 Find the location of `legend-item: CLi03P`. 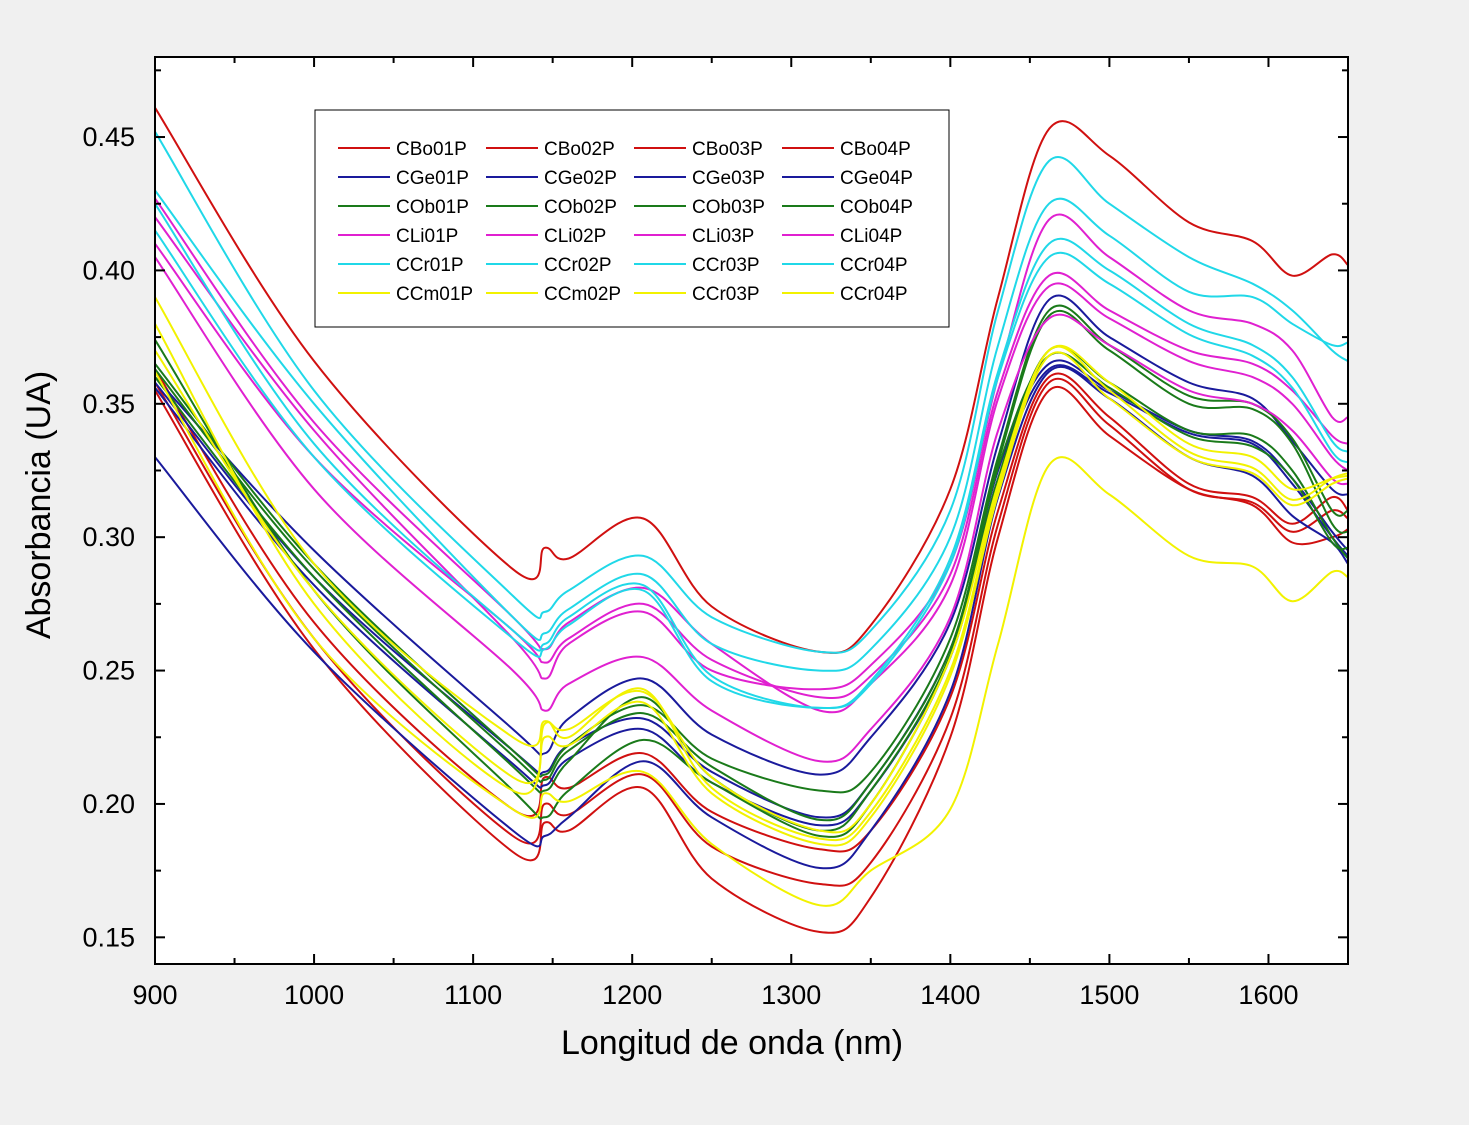

legend-item: CLi03P is located at coordinates (694, 236).